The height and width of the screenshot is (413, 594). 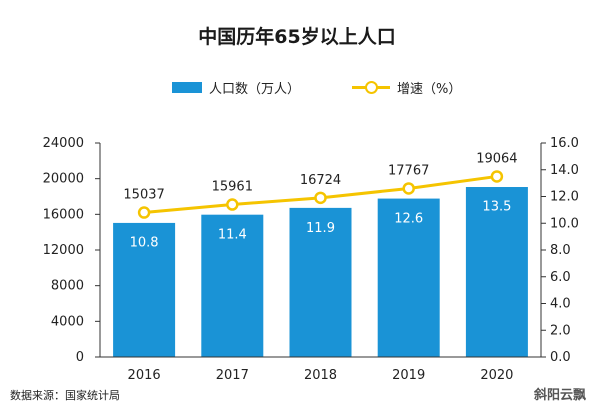 What do you see at coordinates (80, 357) in the screenshot?
I see `left-tick-label: 0` at bounding box center [80, 357].